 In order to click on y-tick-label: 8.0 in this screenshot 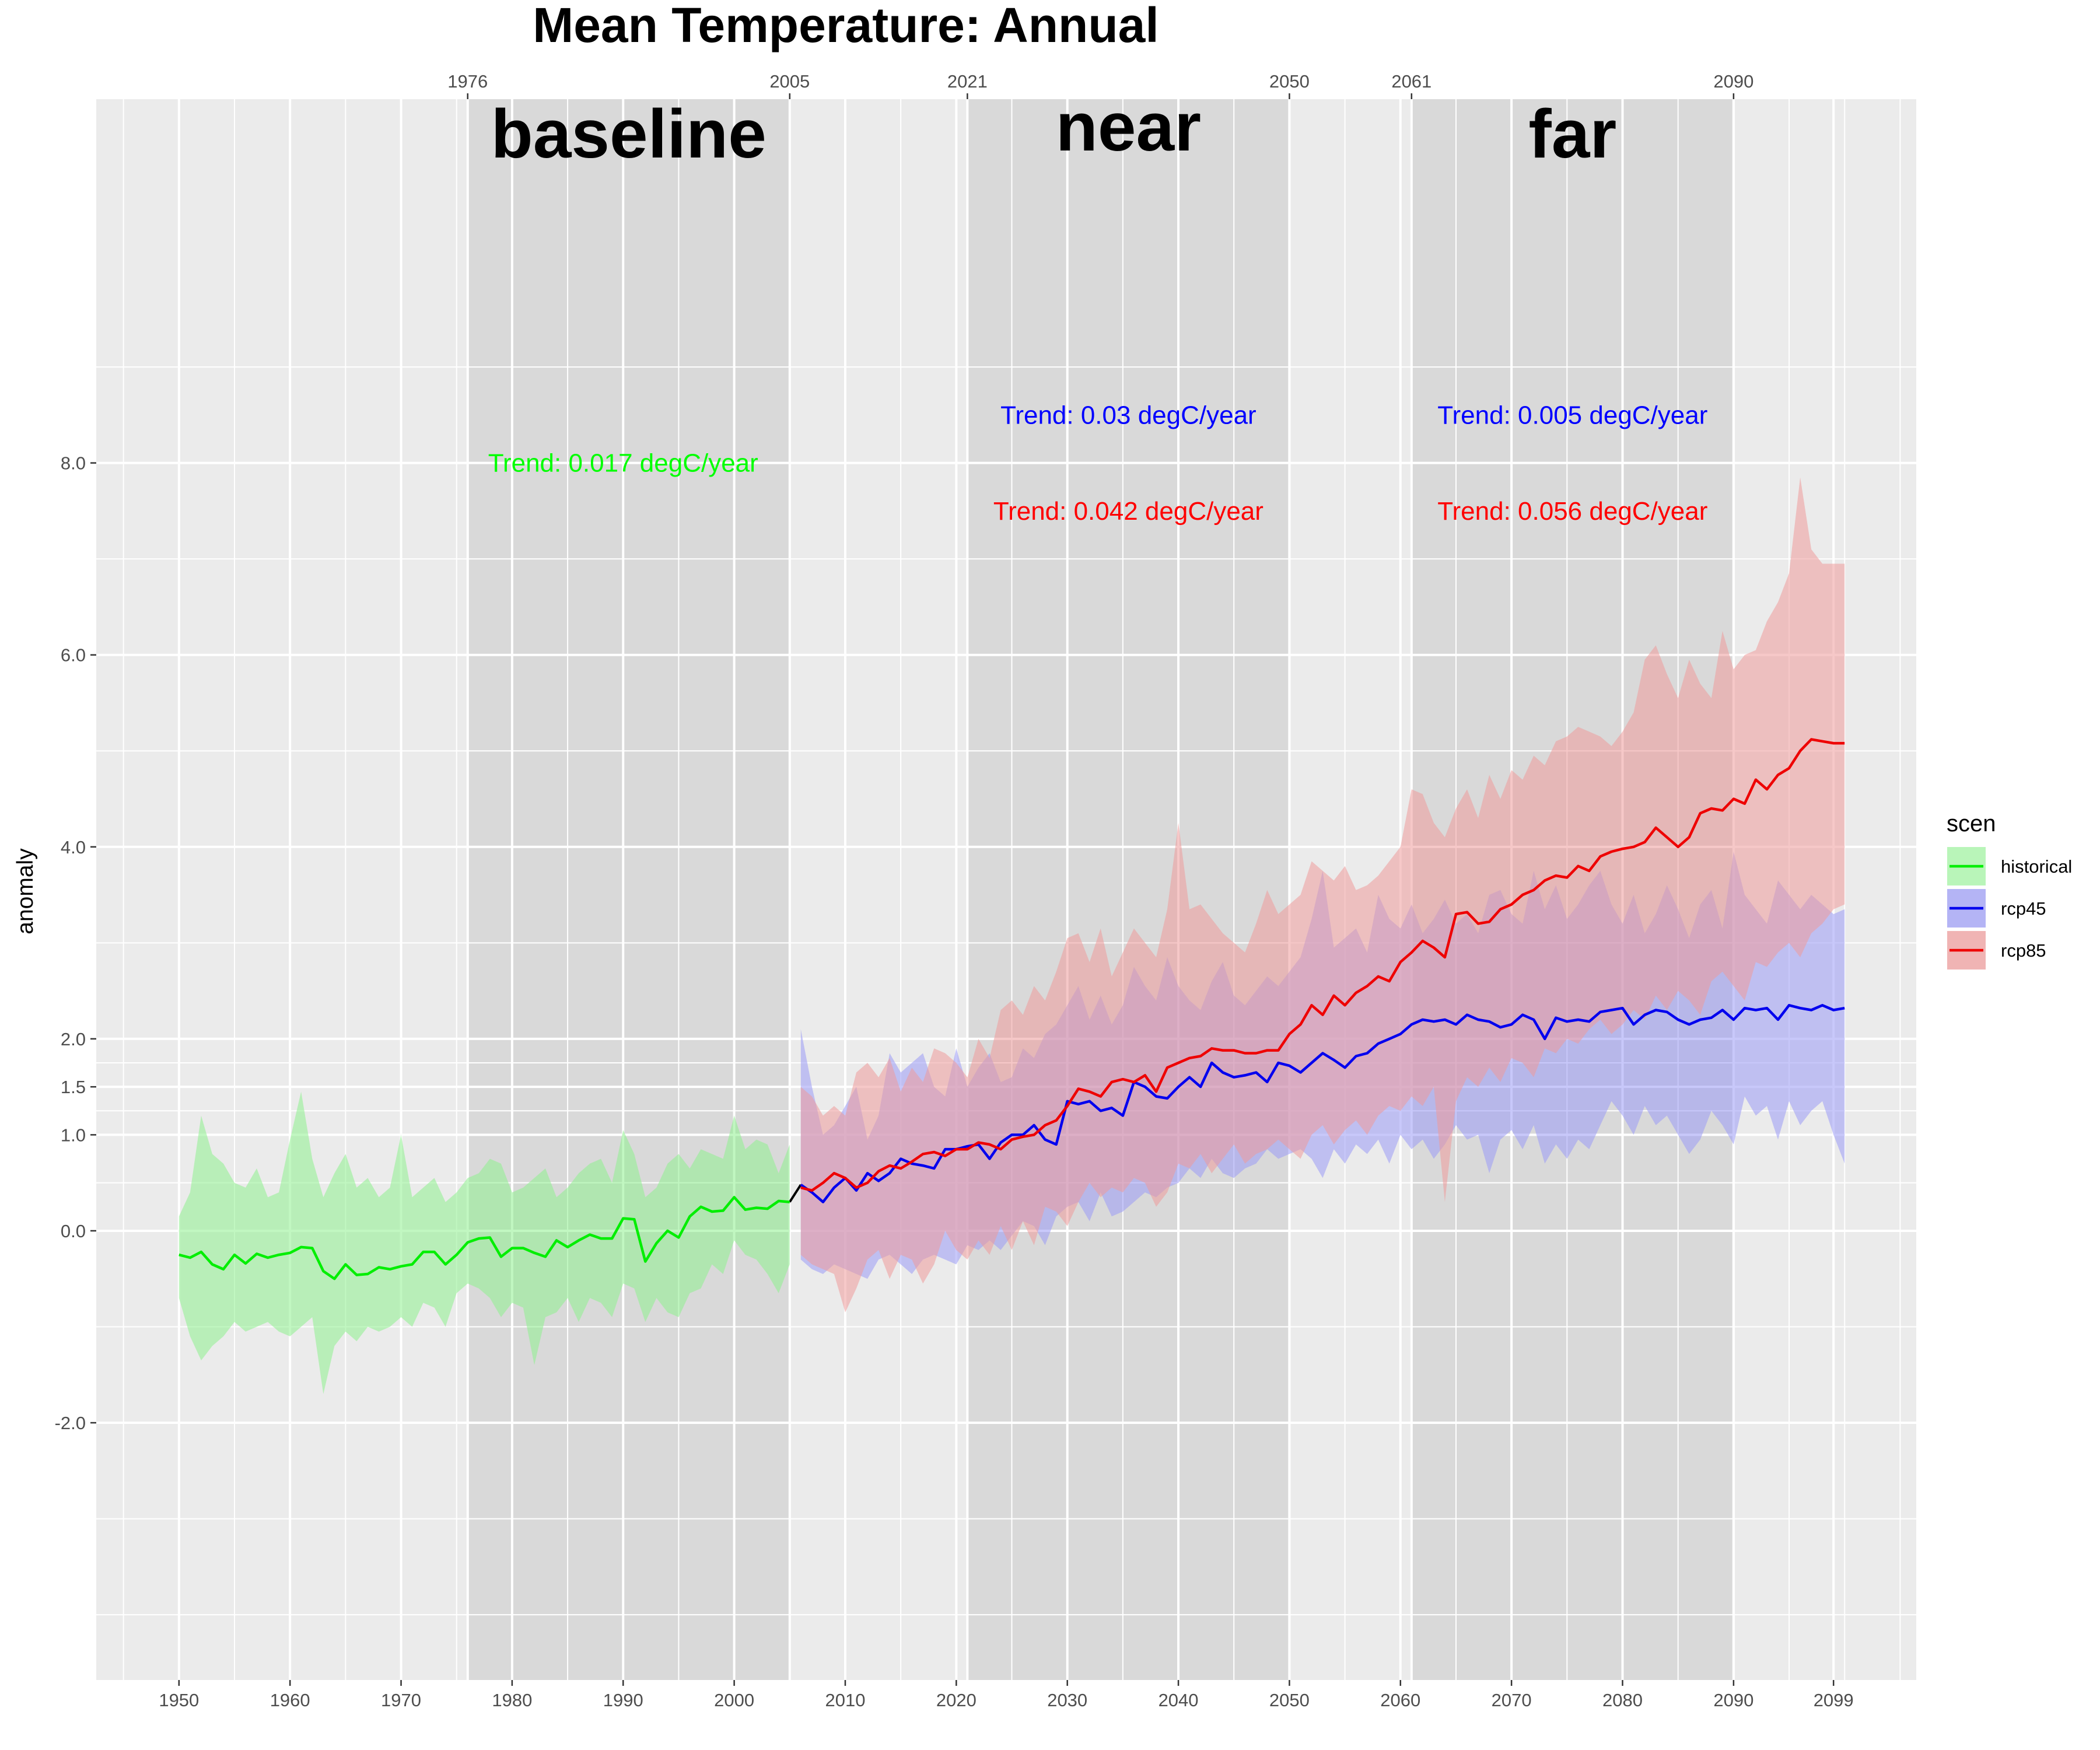, I will do `click(73, 463)`.